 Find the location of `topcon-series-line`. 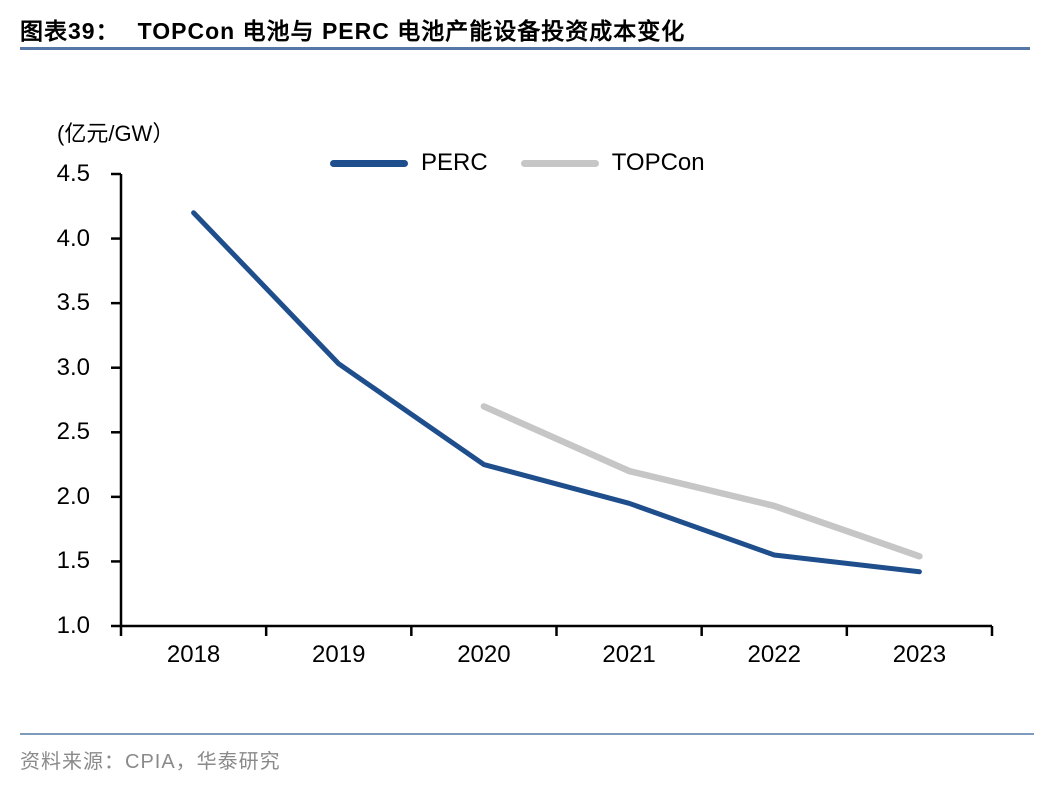

topcon-series-line is located at coordinates (701, 481).